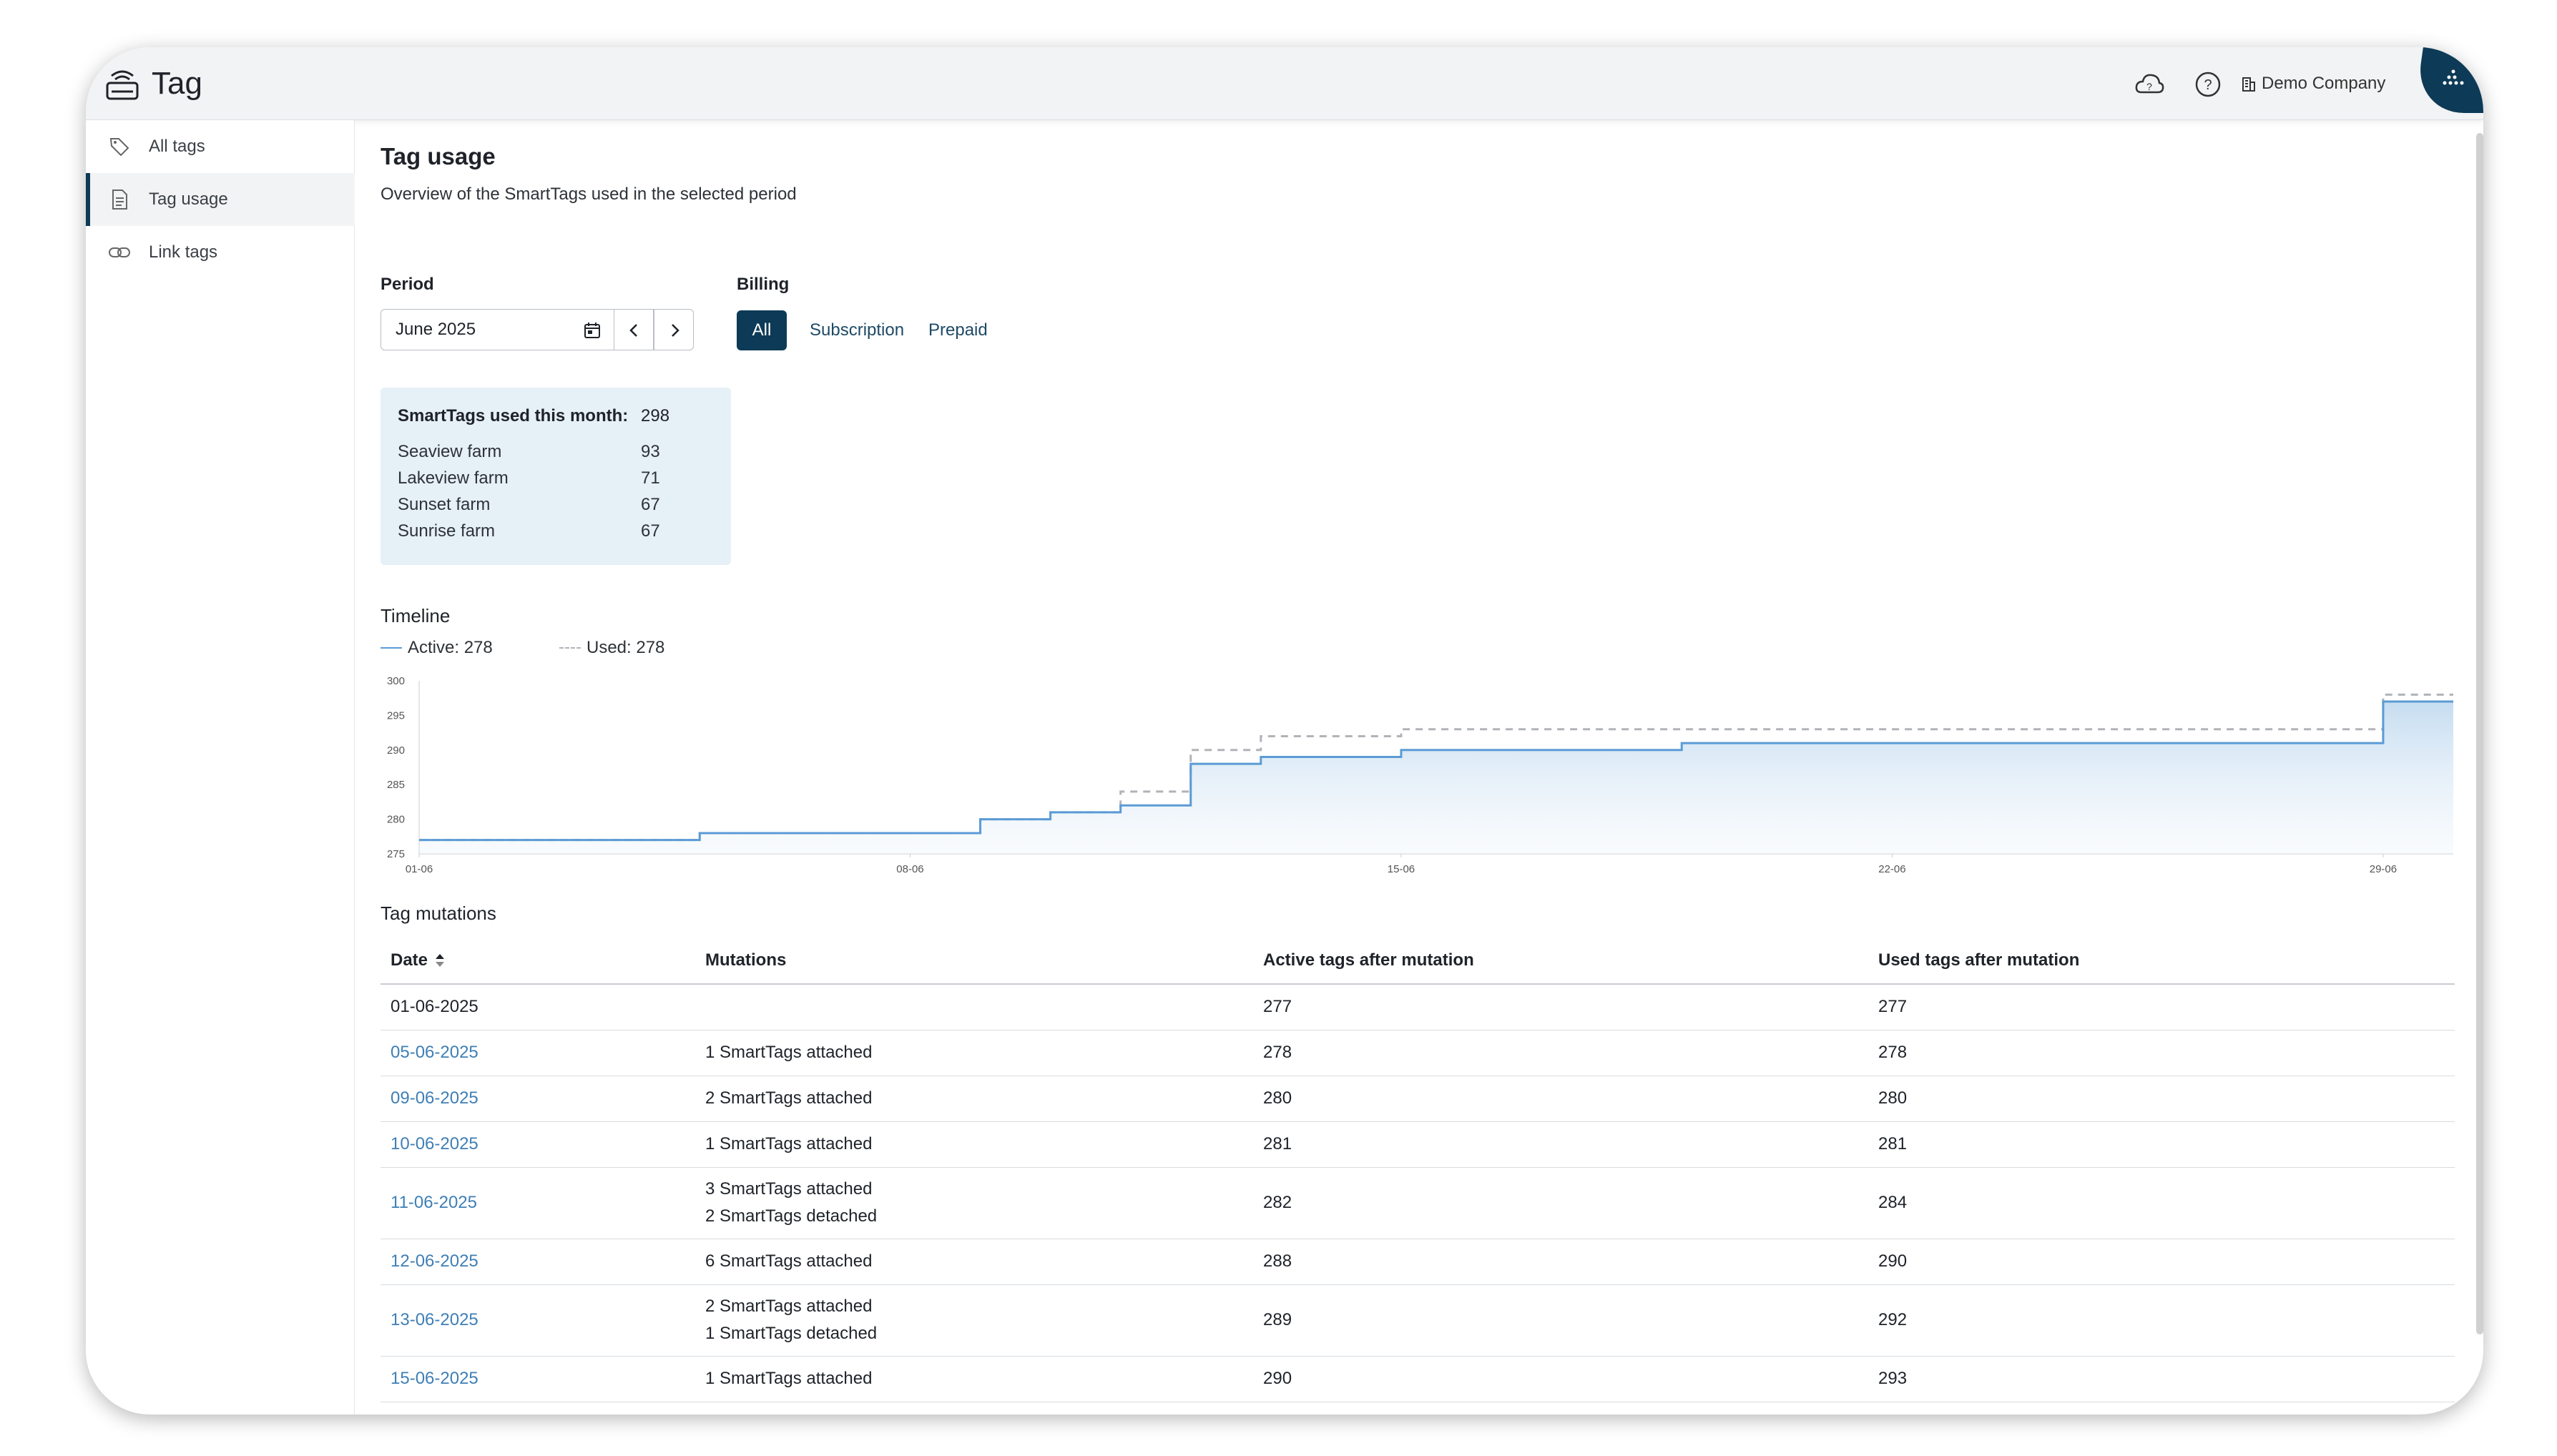  Describe the element at coordinates (189, 199) in the screenshot. I see `sidebar-item-label: Tag usage` at that location.